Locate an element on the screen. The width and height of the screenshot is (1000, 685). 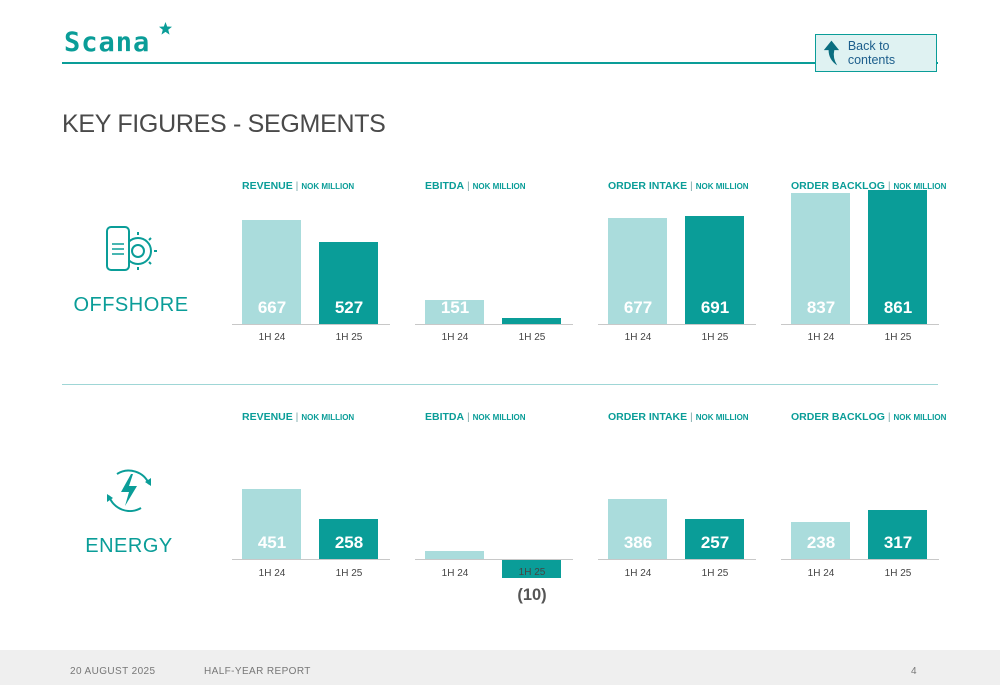
bar-value-label: 527 is located at coordinates (349, 307).